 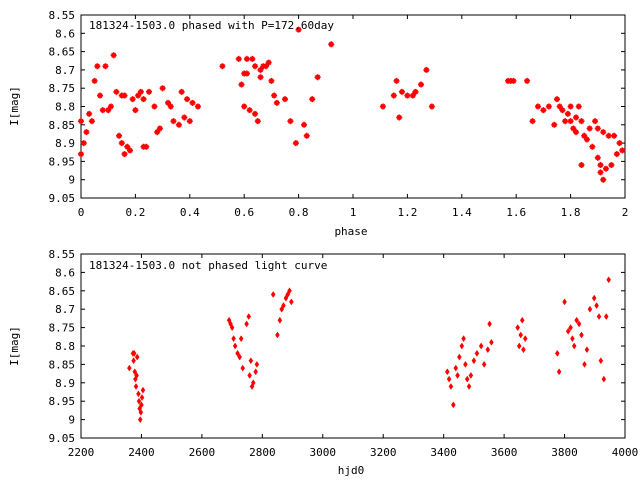 What do you see at coordinates (516, 212) in the screenshot?
I see `x-tick-label: 1.6` at bounding box center [516, 212].